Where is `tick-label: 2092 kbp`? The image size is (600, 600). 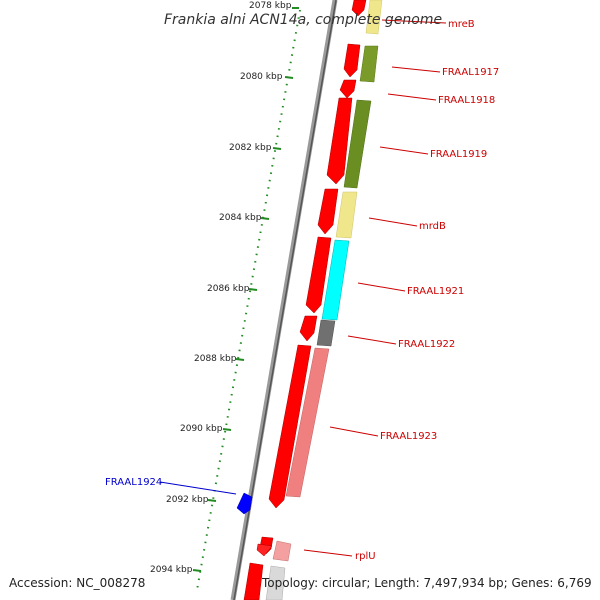
tick-label: 2092 kbp is located at coordinates (187, 500).